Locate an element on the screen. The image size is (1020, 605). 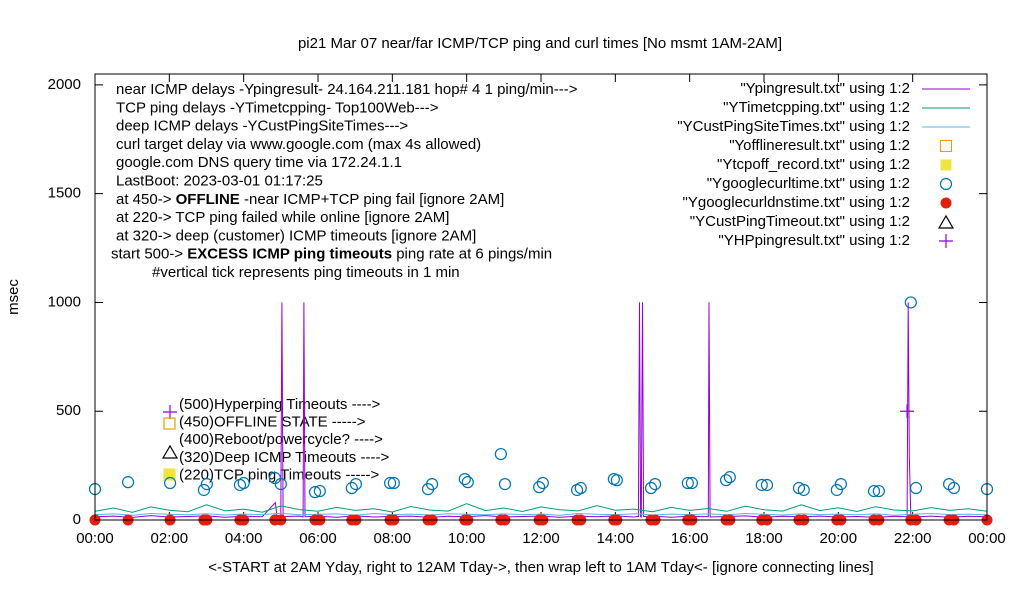
key-note-symbols is located at coordinates (170, 443).